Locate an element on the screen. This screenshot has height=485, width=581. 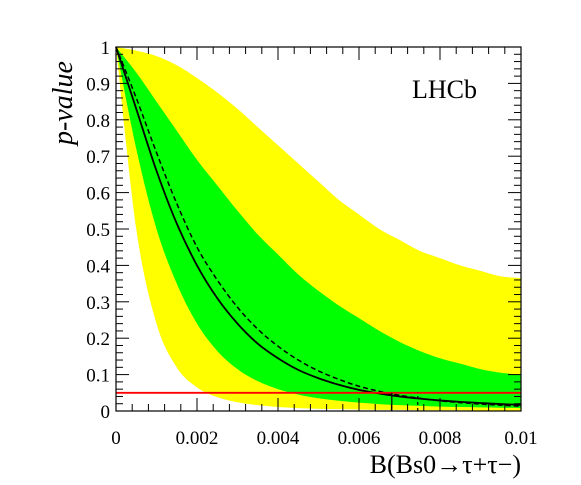
x-tick-label: 0.008 is located at coordinates (440, 438).